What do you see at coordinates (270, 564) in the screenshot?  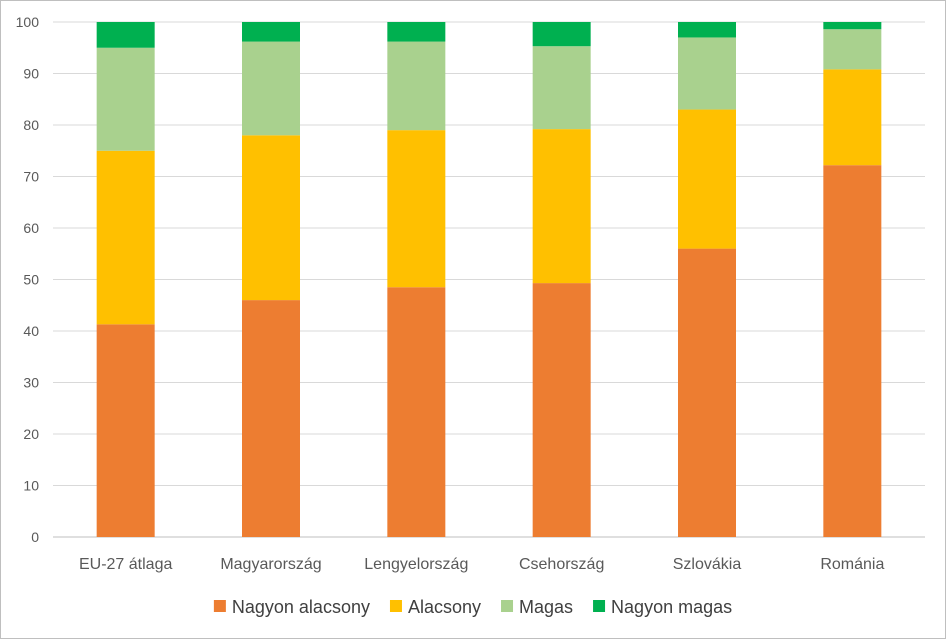 I see `x-tick-label: Magyarország` at bounding box center [270, 564].